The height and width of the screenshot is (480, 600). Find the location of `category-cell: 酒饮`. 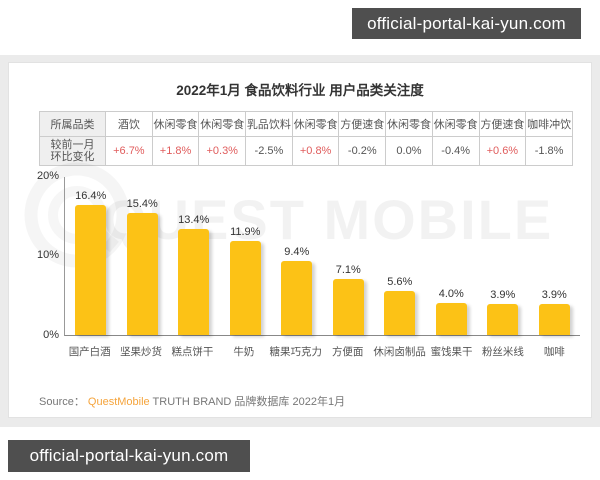

category-cell: 酒饮 is located at coordinates (129, 124).